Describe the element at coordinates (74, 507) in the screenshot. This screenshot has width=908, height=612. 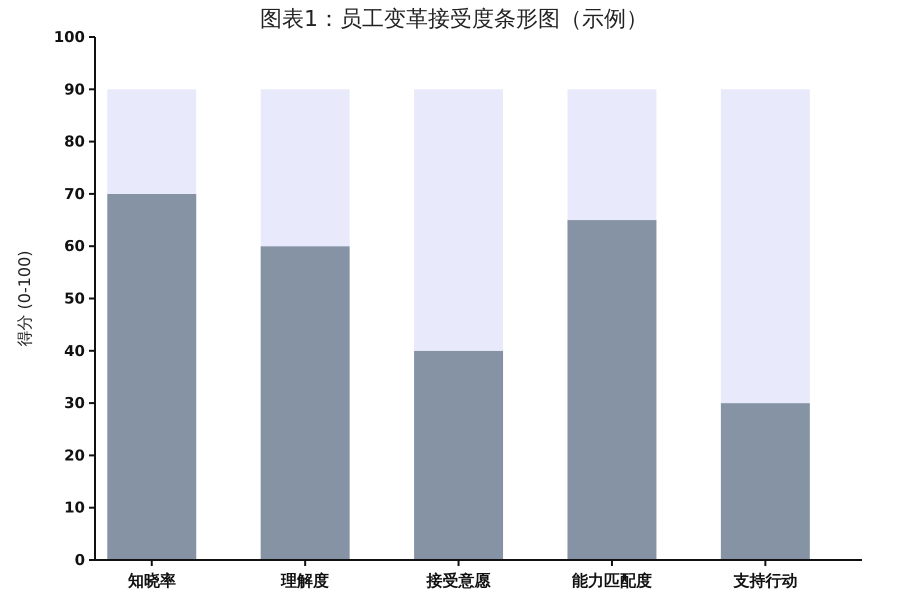
I see `y-tick-label: 10` at that location.